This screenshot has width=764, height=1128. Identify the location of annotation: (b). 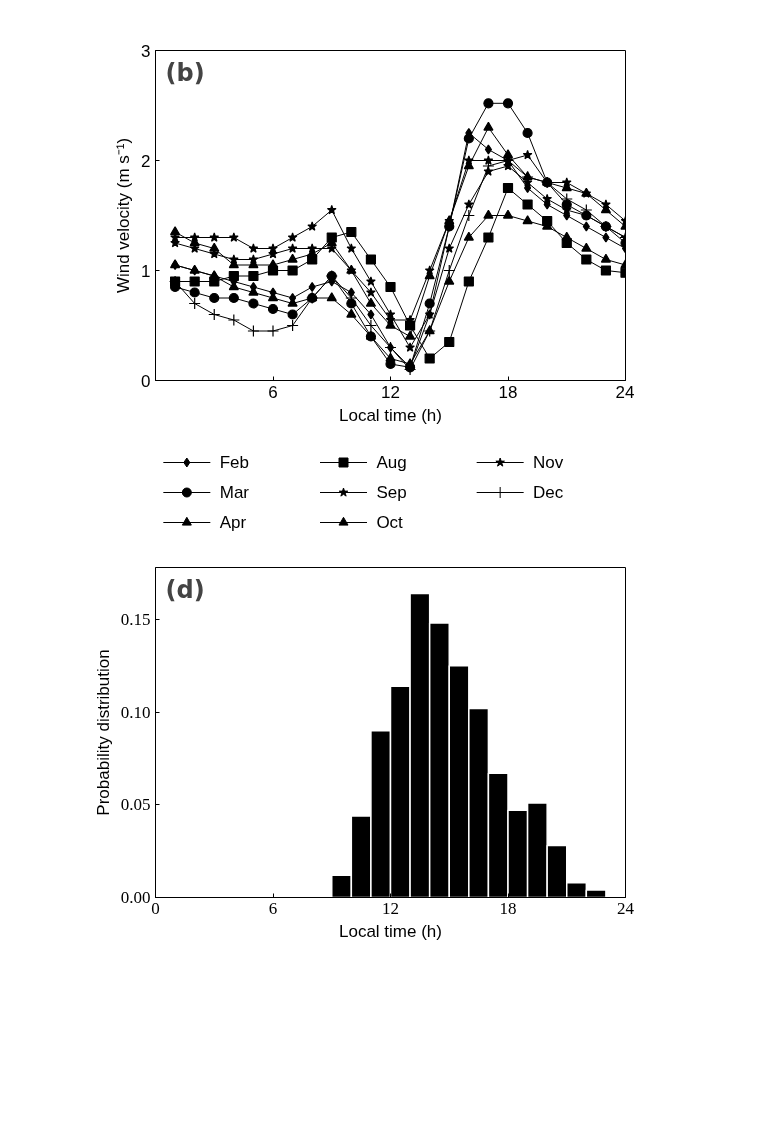
(185, 72).